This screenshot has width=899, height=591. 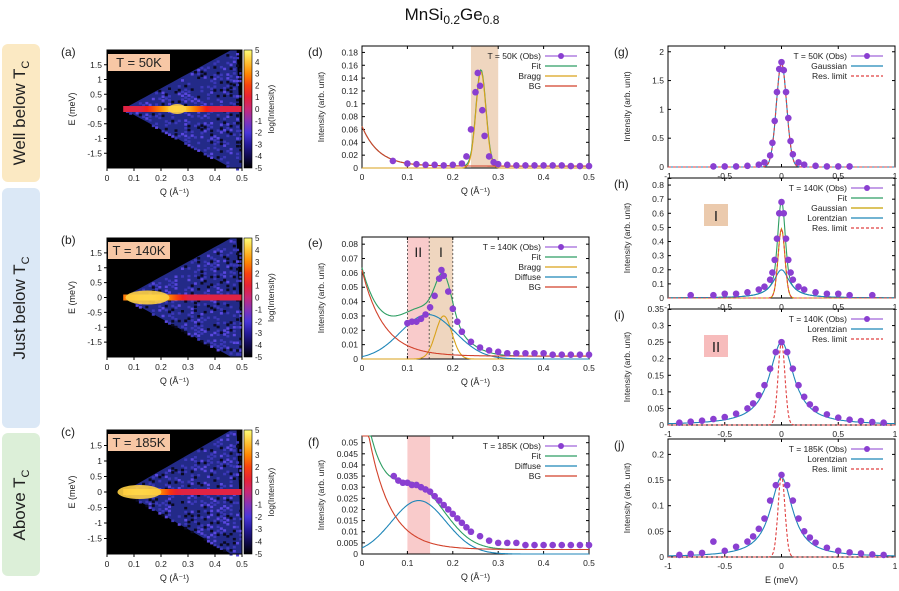 What do you see at coordinates (248, 297) in the screenshot?
I see `colorbar` at bounding box center [248, 297].